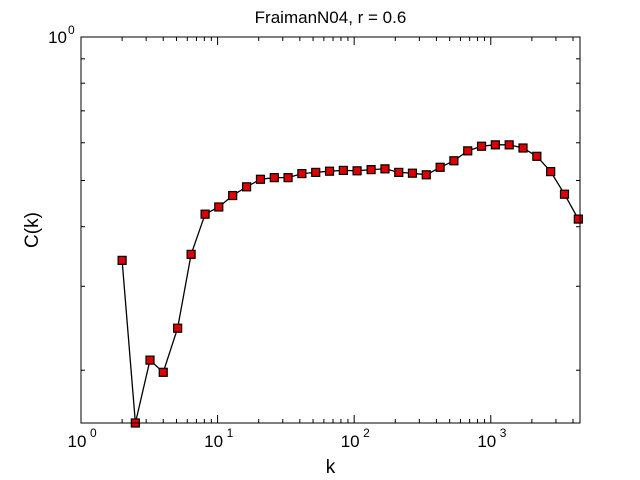 This screenshot has height=480, width=640. Describe the element at coordinates (366, 433) in the screenshot. I see `x-tick-label-exponent: 2` at that location.